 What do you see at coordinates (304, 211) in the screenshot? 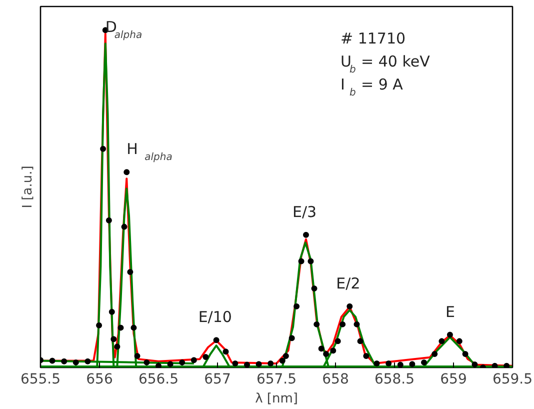
I see `annotation: E/3` at bounding box center [304, 211].